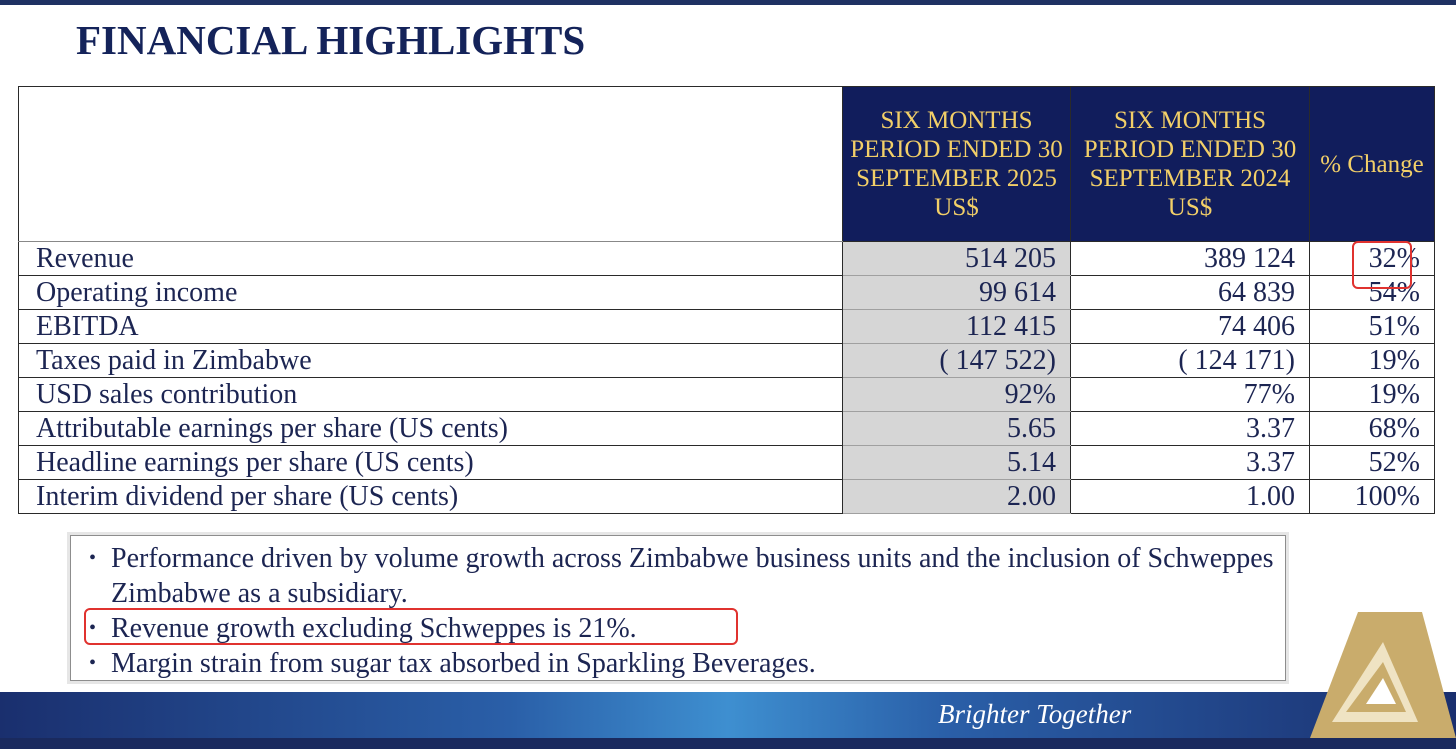 The width and height of the screenshot is (1456, 749). What do you see at coordinates (956, 360) in the screenshot?
I see `row-current-value: ( 147 522)` at bounding box center [956, 360].